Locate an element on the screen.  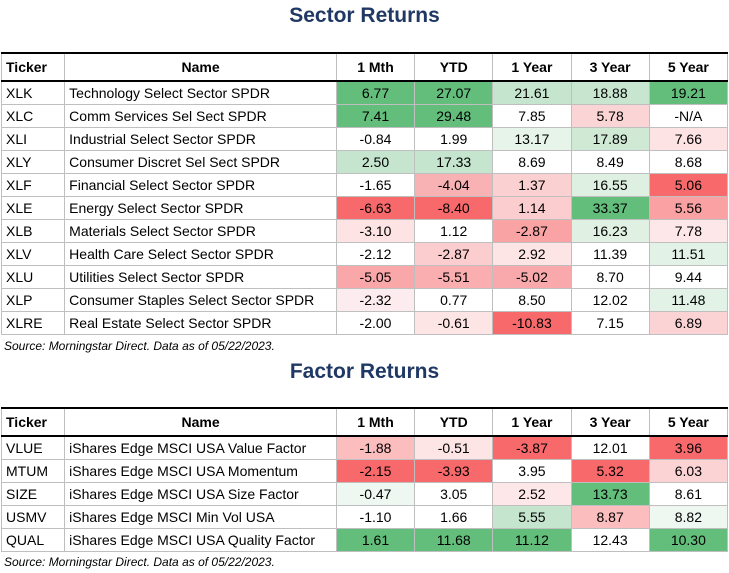
column-header-ytd: YTD is located at coordinates (454, 422).